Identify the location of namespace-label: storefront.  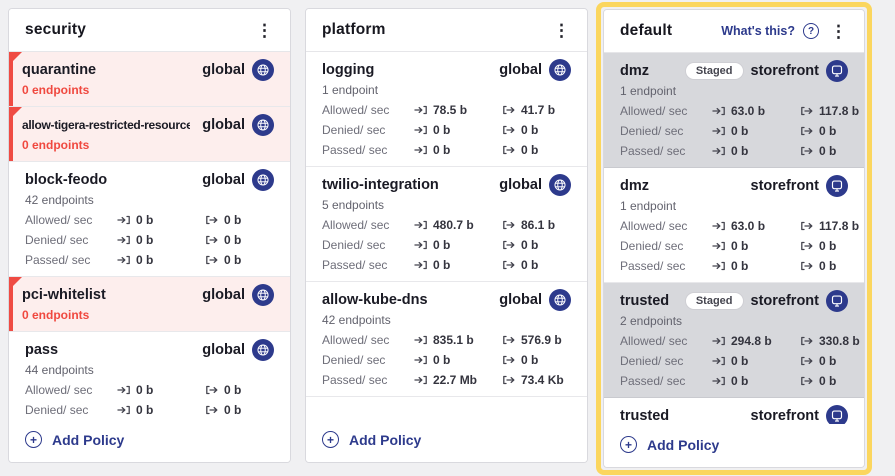
(784, 71).